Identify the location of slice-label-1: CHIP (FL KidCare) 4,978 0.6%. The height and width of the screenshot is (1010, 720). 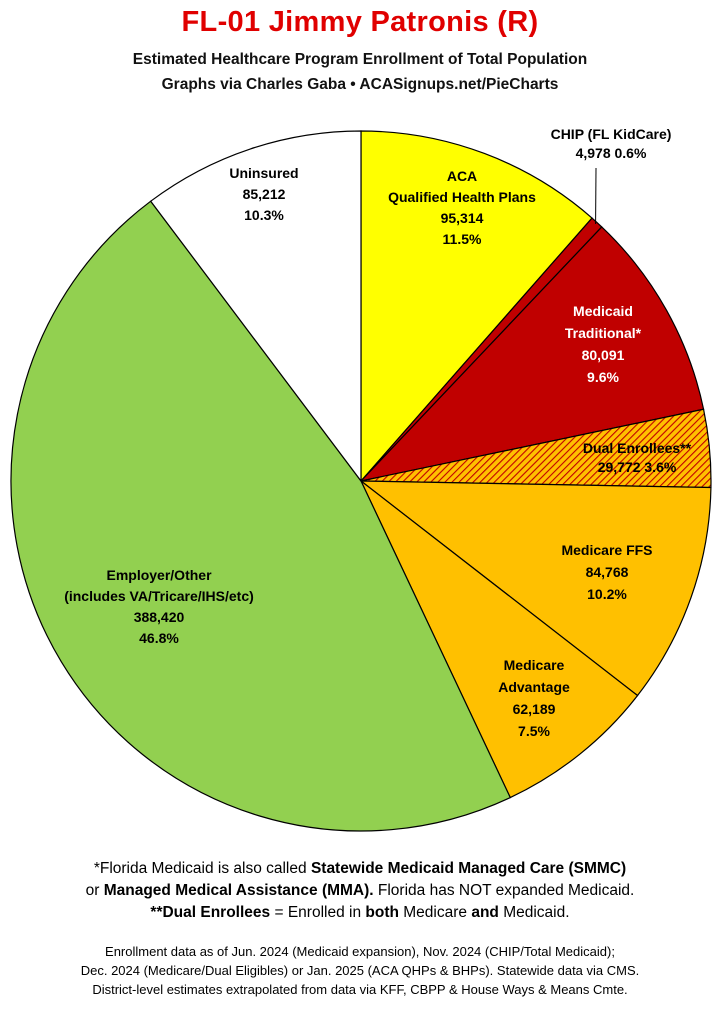
(611, 143).